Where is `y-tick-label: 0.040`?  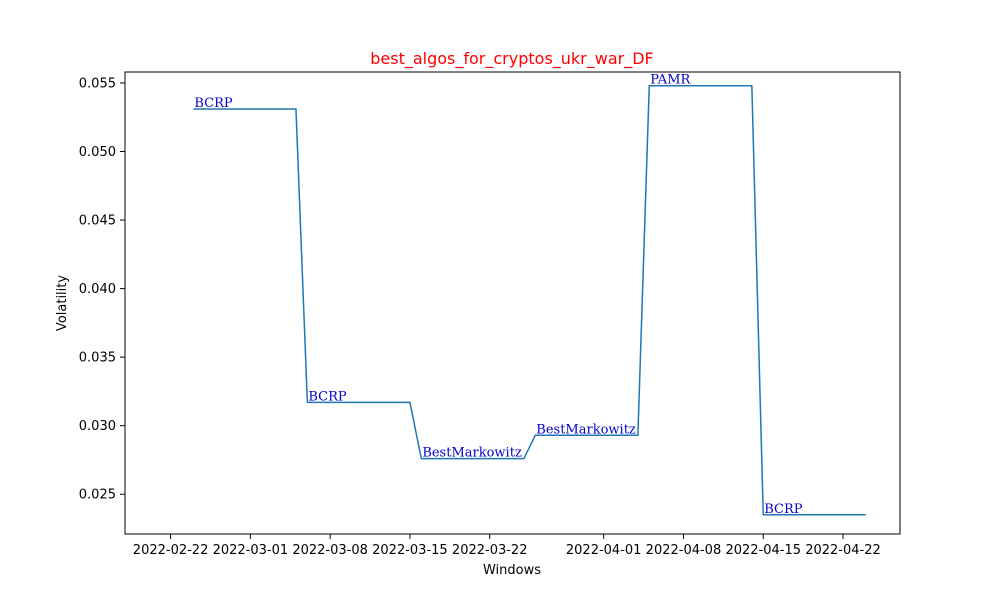
y-tick-label: 0.040 is located at coordinates (97, 289).